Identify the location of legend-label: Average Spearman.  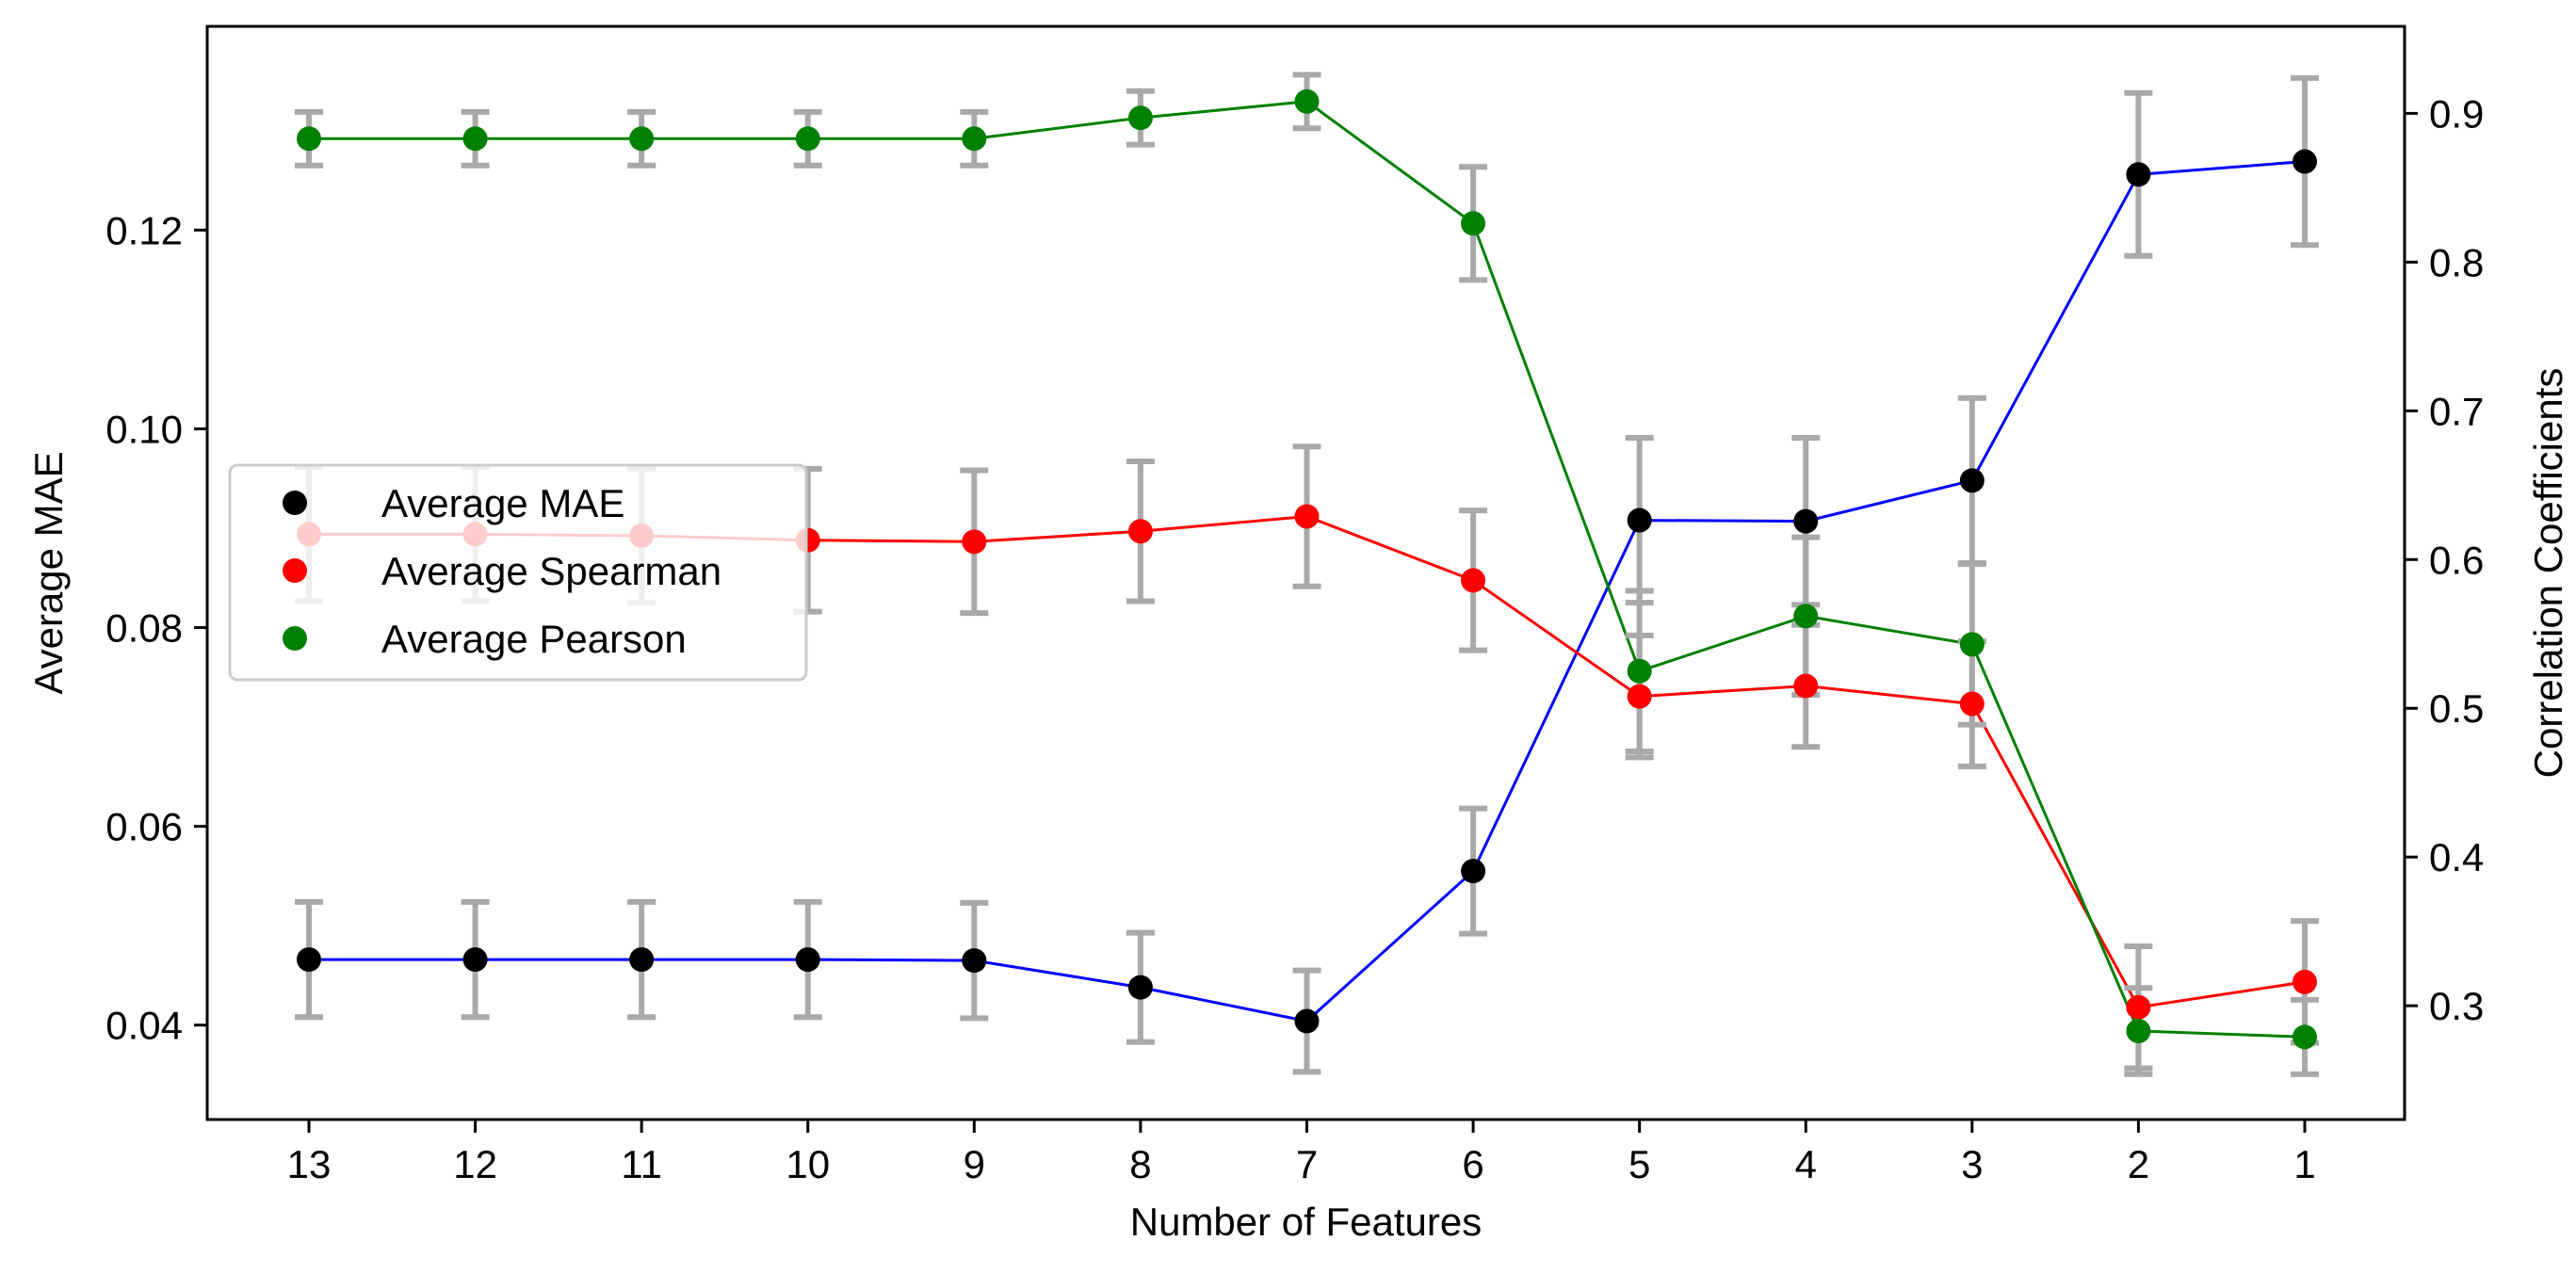
(551, 571).